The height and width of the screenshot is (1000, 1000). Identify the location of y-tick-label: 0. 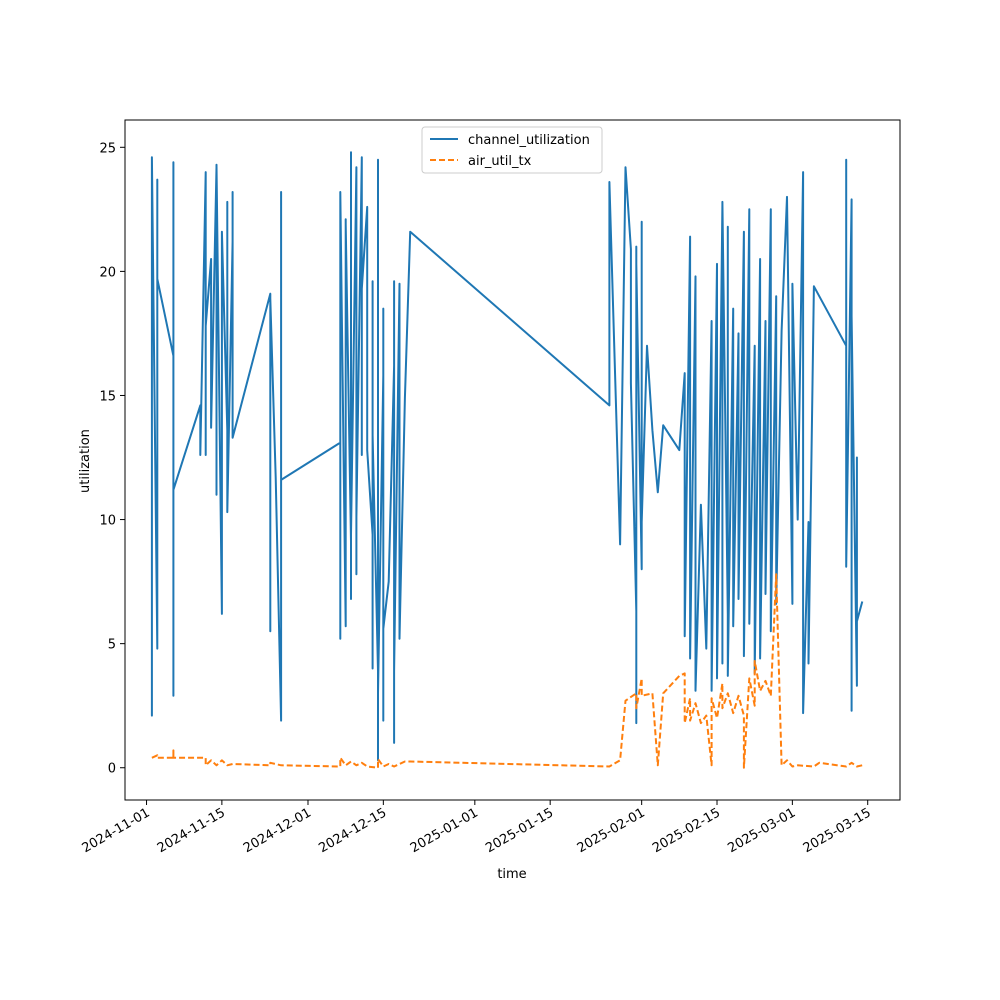
(112, 769).